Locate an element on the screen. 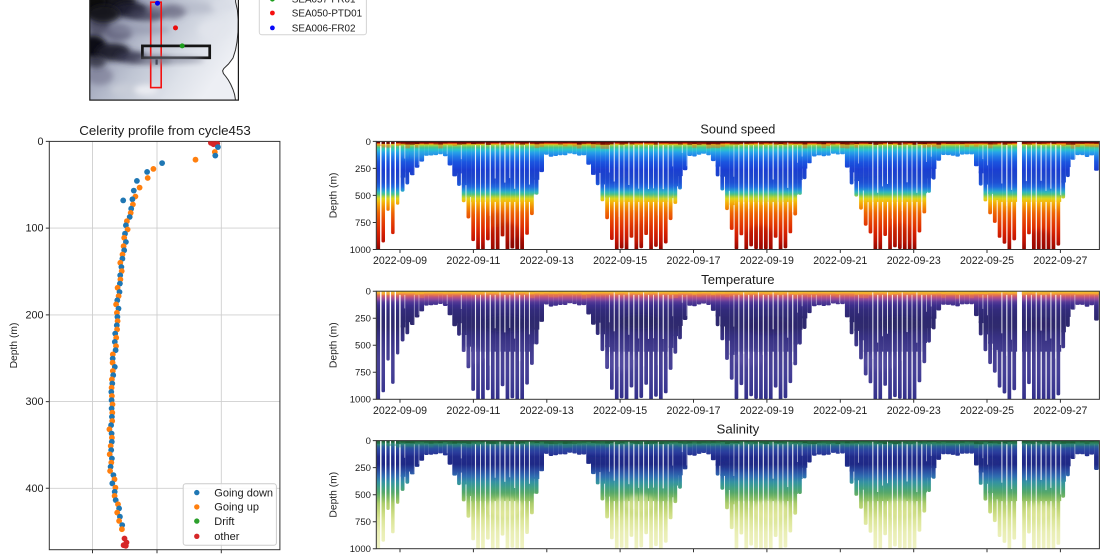 The height and width of the screenshot is (556, 1110). svg-text: 200 is located at coordinates (34, 315).